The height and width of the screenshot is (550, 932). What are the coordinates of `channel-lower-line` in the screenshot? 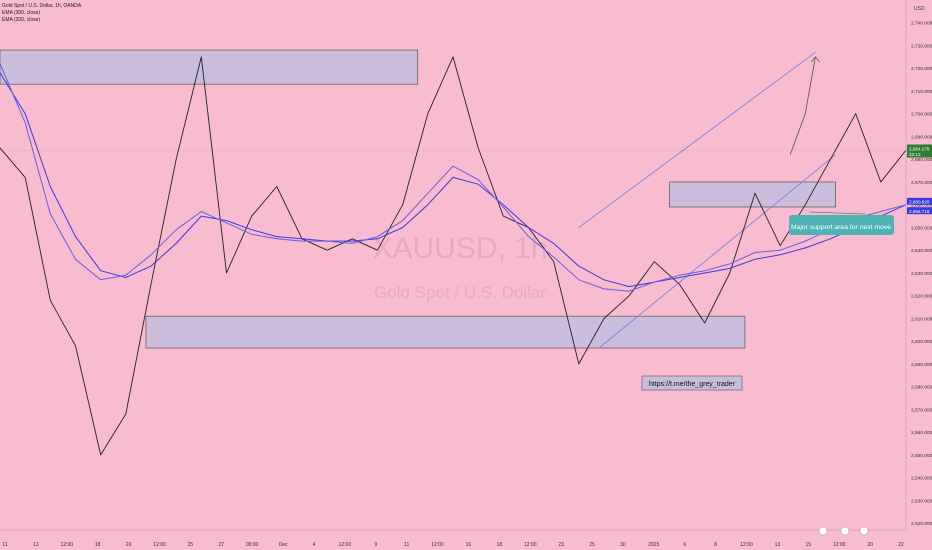 It's located at (717, 251).